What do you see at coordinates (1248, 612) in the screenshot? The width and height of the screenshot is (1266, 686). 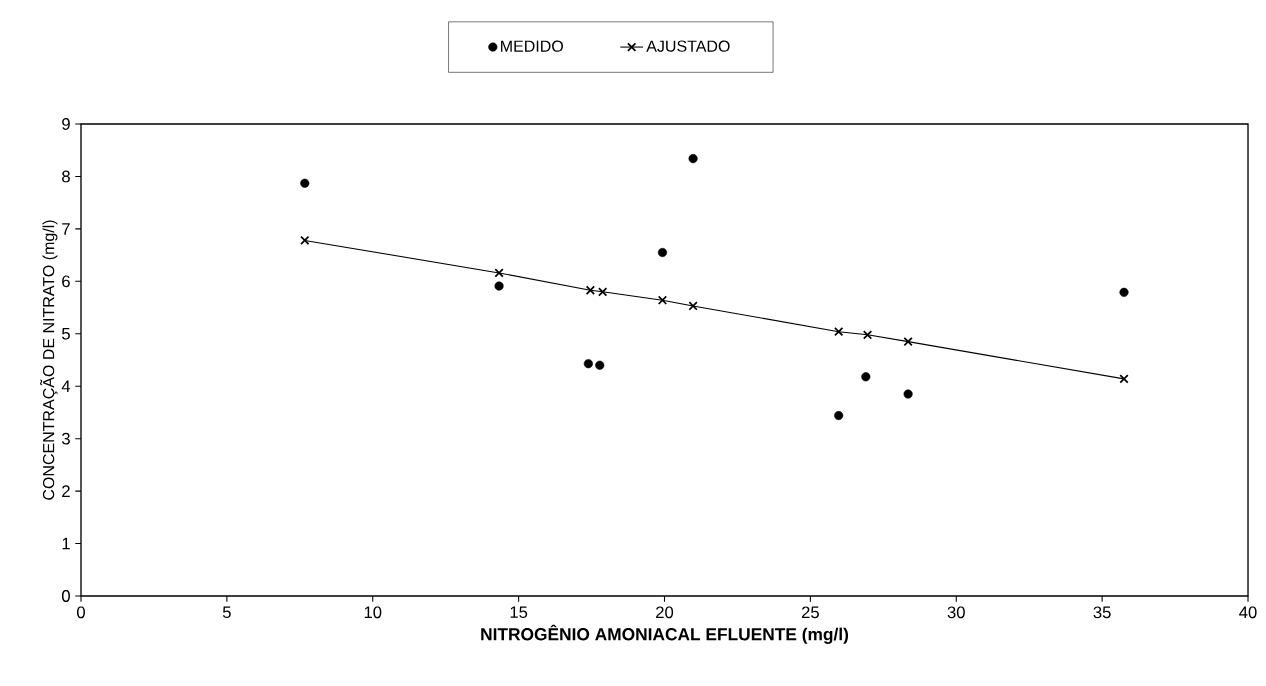 I see `x-tick-label: 40` at bounding box center [1248, 612].